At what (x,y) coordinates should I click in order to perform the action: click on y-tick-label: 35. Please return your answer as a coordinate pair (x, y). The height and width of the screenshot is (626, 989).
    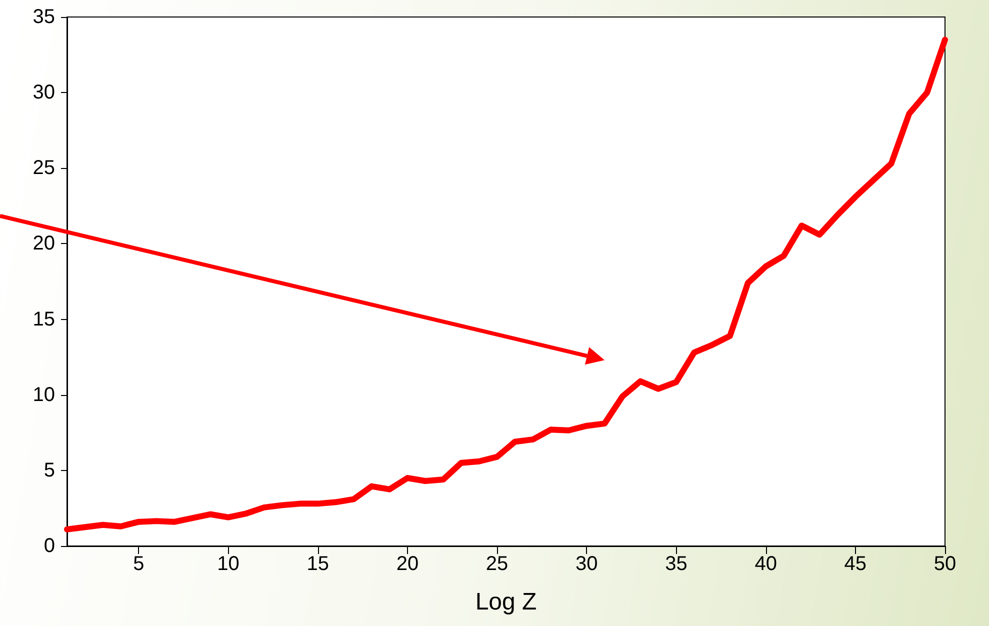
    Looking at the image, I should click on (43, 17).